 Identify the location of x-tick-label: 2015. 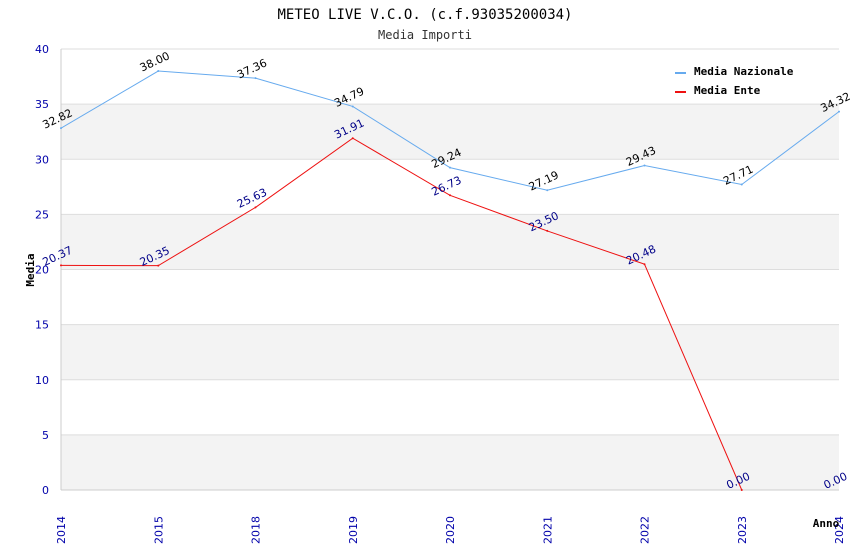
(158, 530).